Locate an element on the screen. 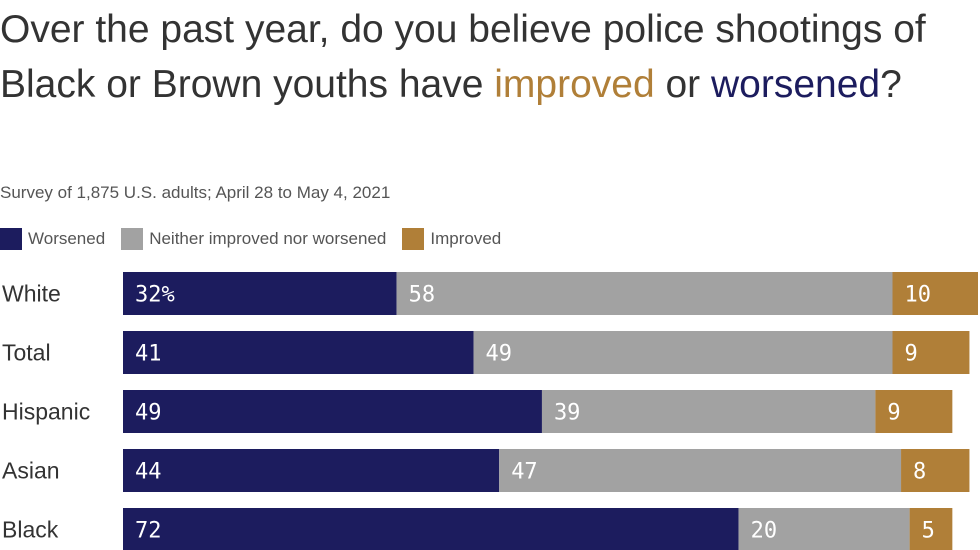 This screenshot has height=550, width=980. bar-asian-neither is located at coordinates (700, 470).